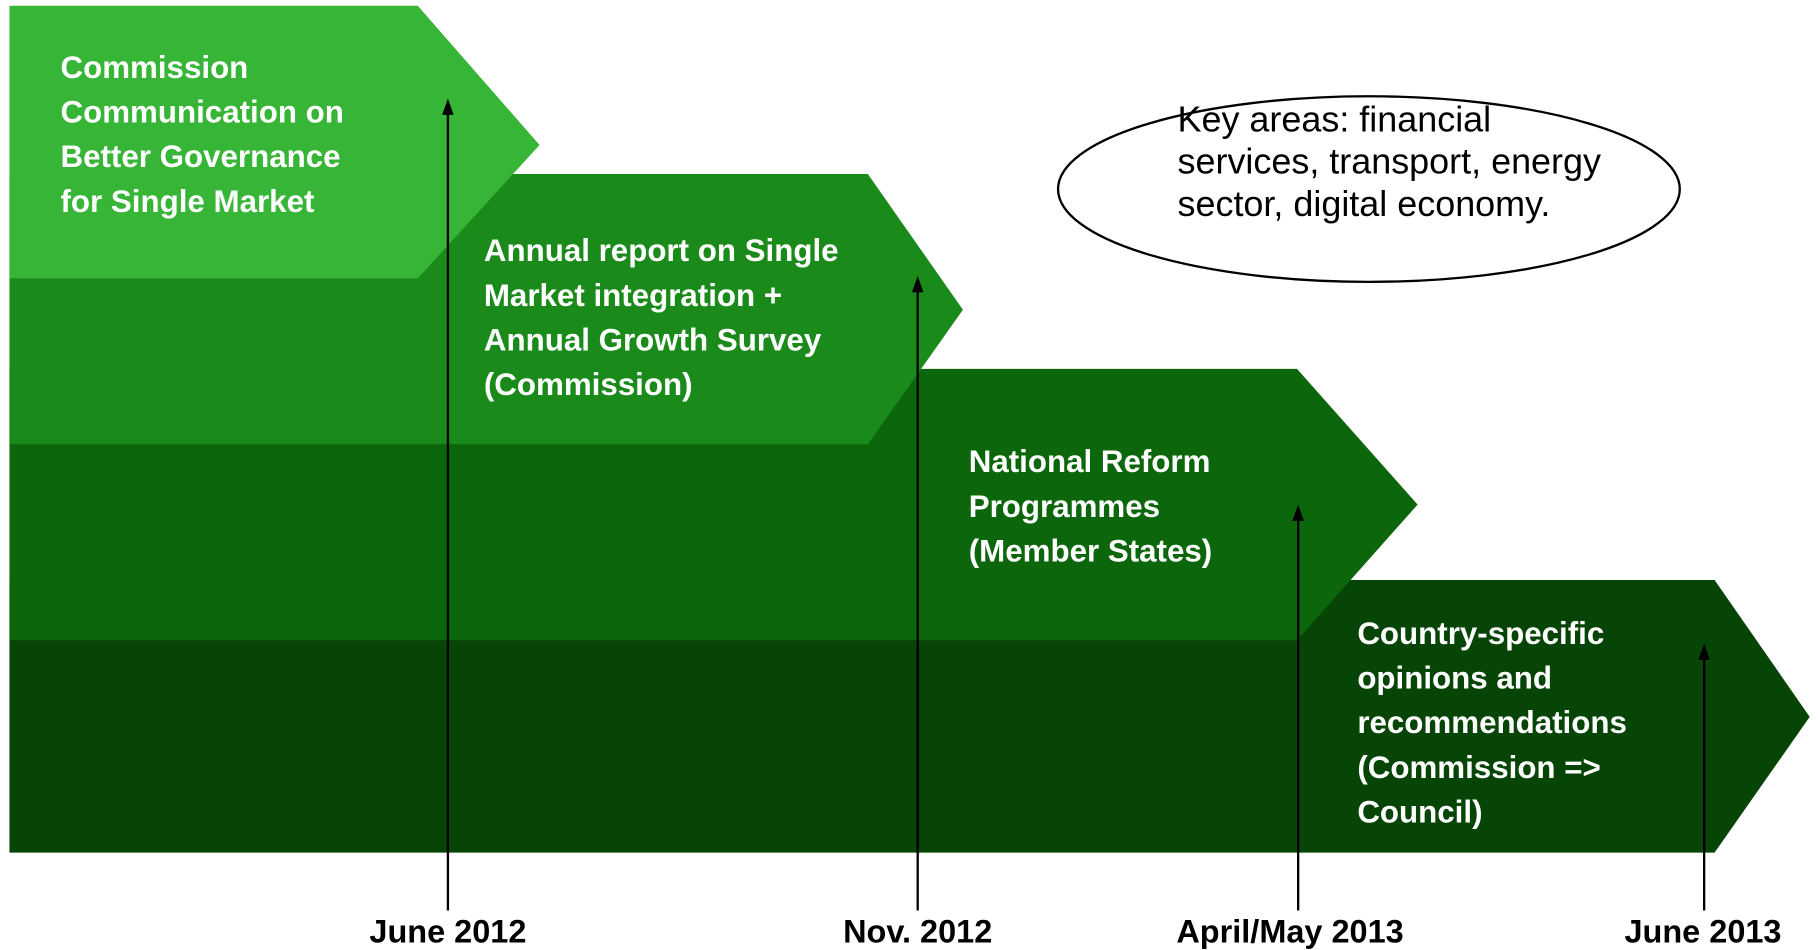 The height and width of the screenshot is (950, 1818). I want to click on step-text: Annual report on Single, so click(661, 250).